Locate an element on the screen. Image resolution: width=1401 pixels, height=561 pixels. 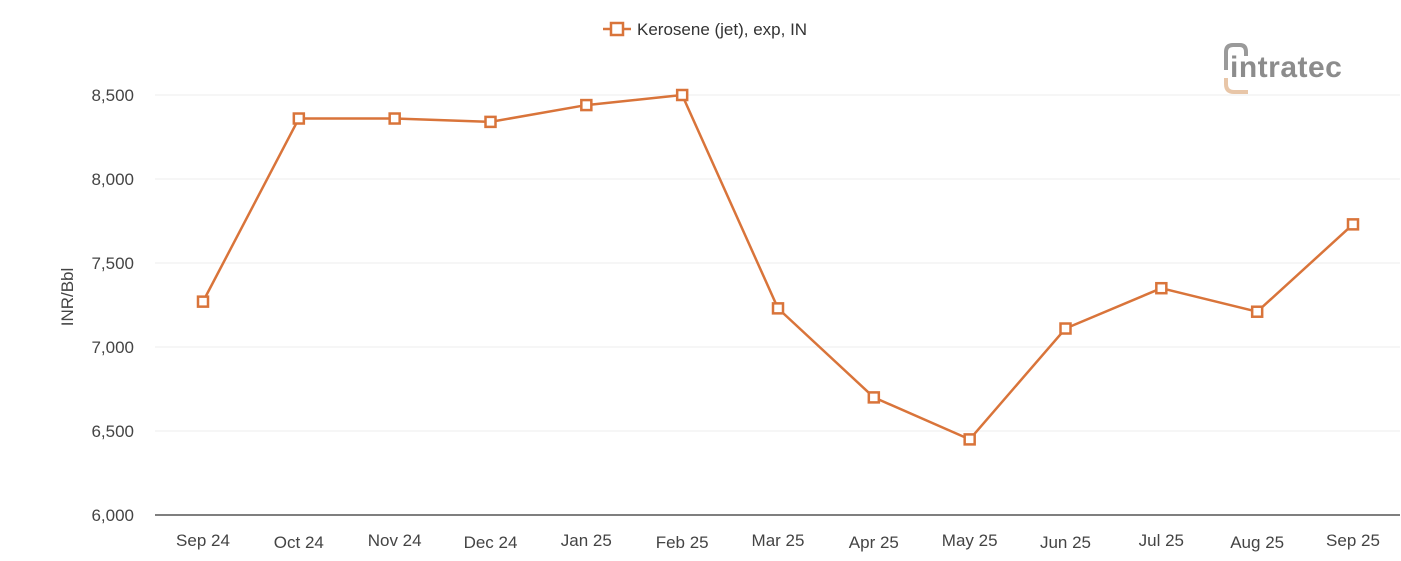
x-tick-label: Sep 24 is located at coordinates (203, 540).